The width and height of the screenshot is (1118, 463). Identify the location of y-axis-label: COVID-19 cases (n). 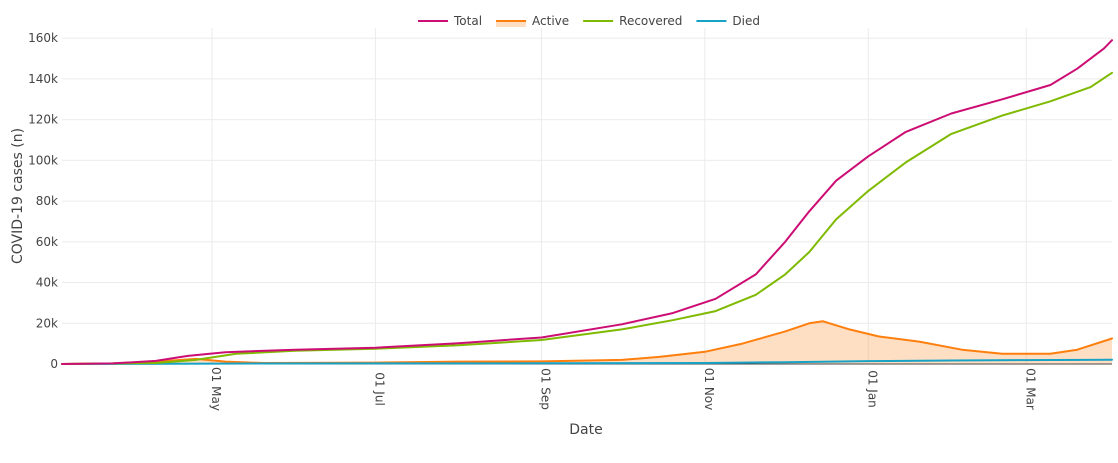
(18, 196).